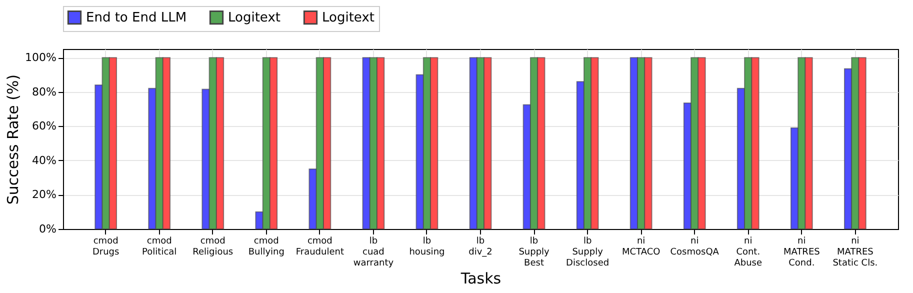  Describe the element at coordinates (641, 247) in the screenshot. I see `x-tick-label: ni MCTACO` at that location.